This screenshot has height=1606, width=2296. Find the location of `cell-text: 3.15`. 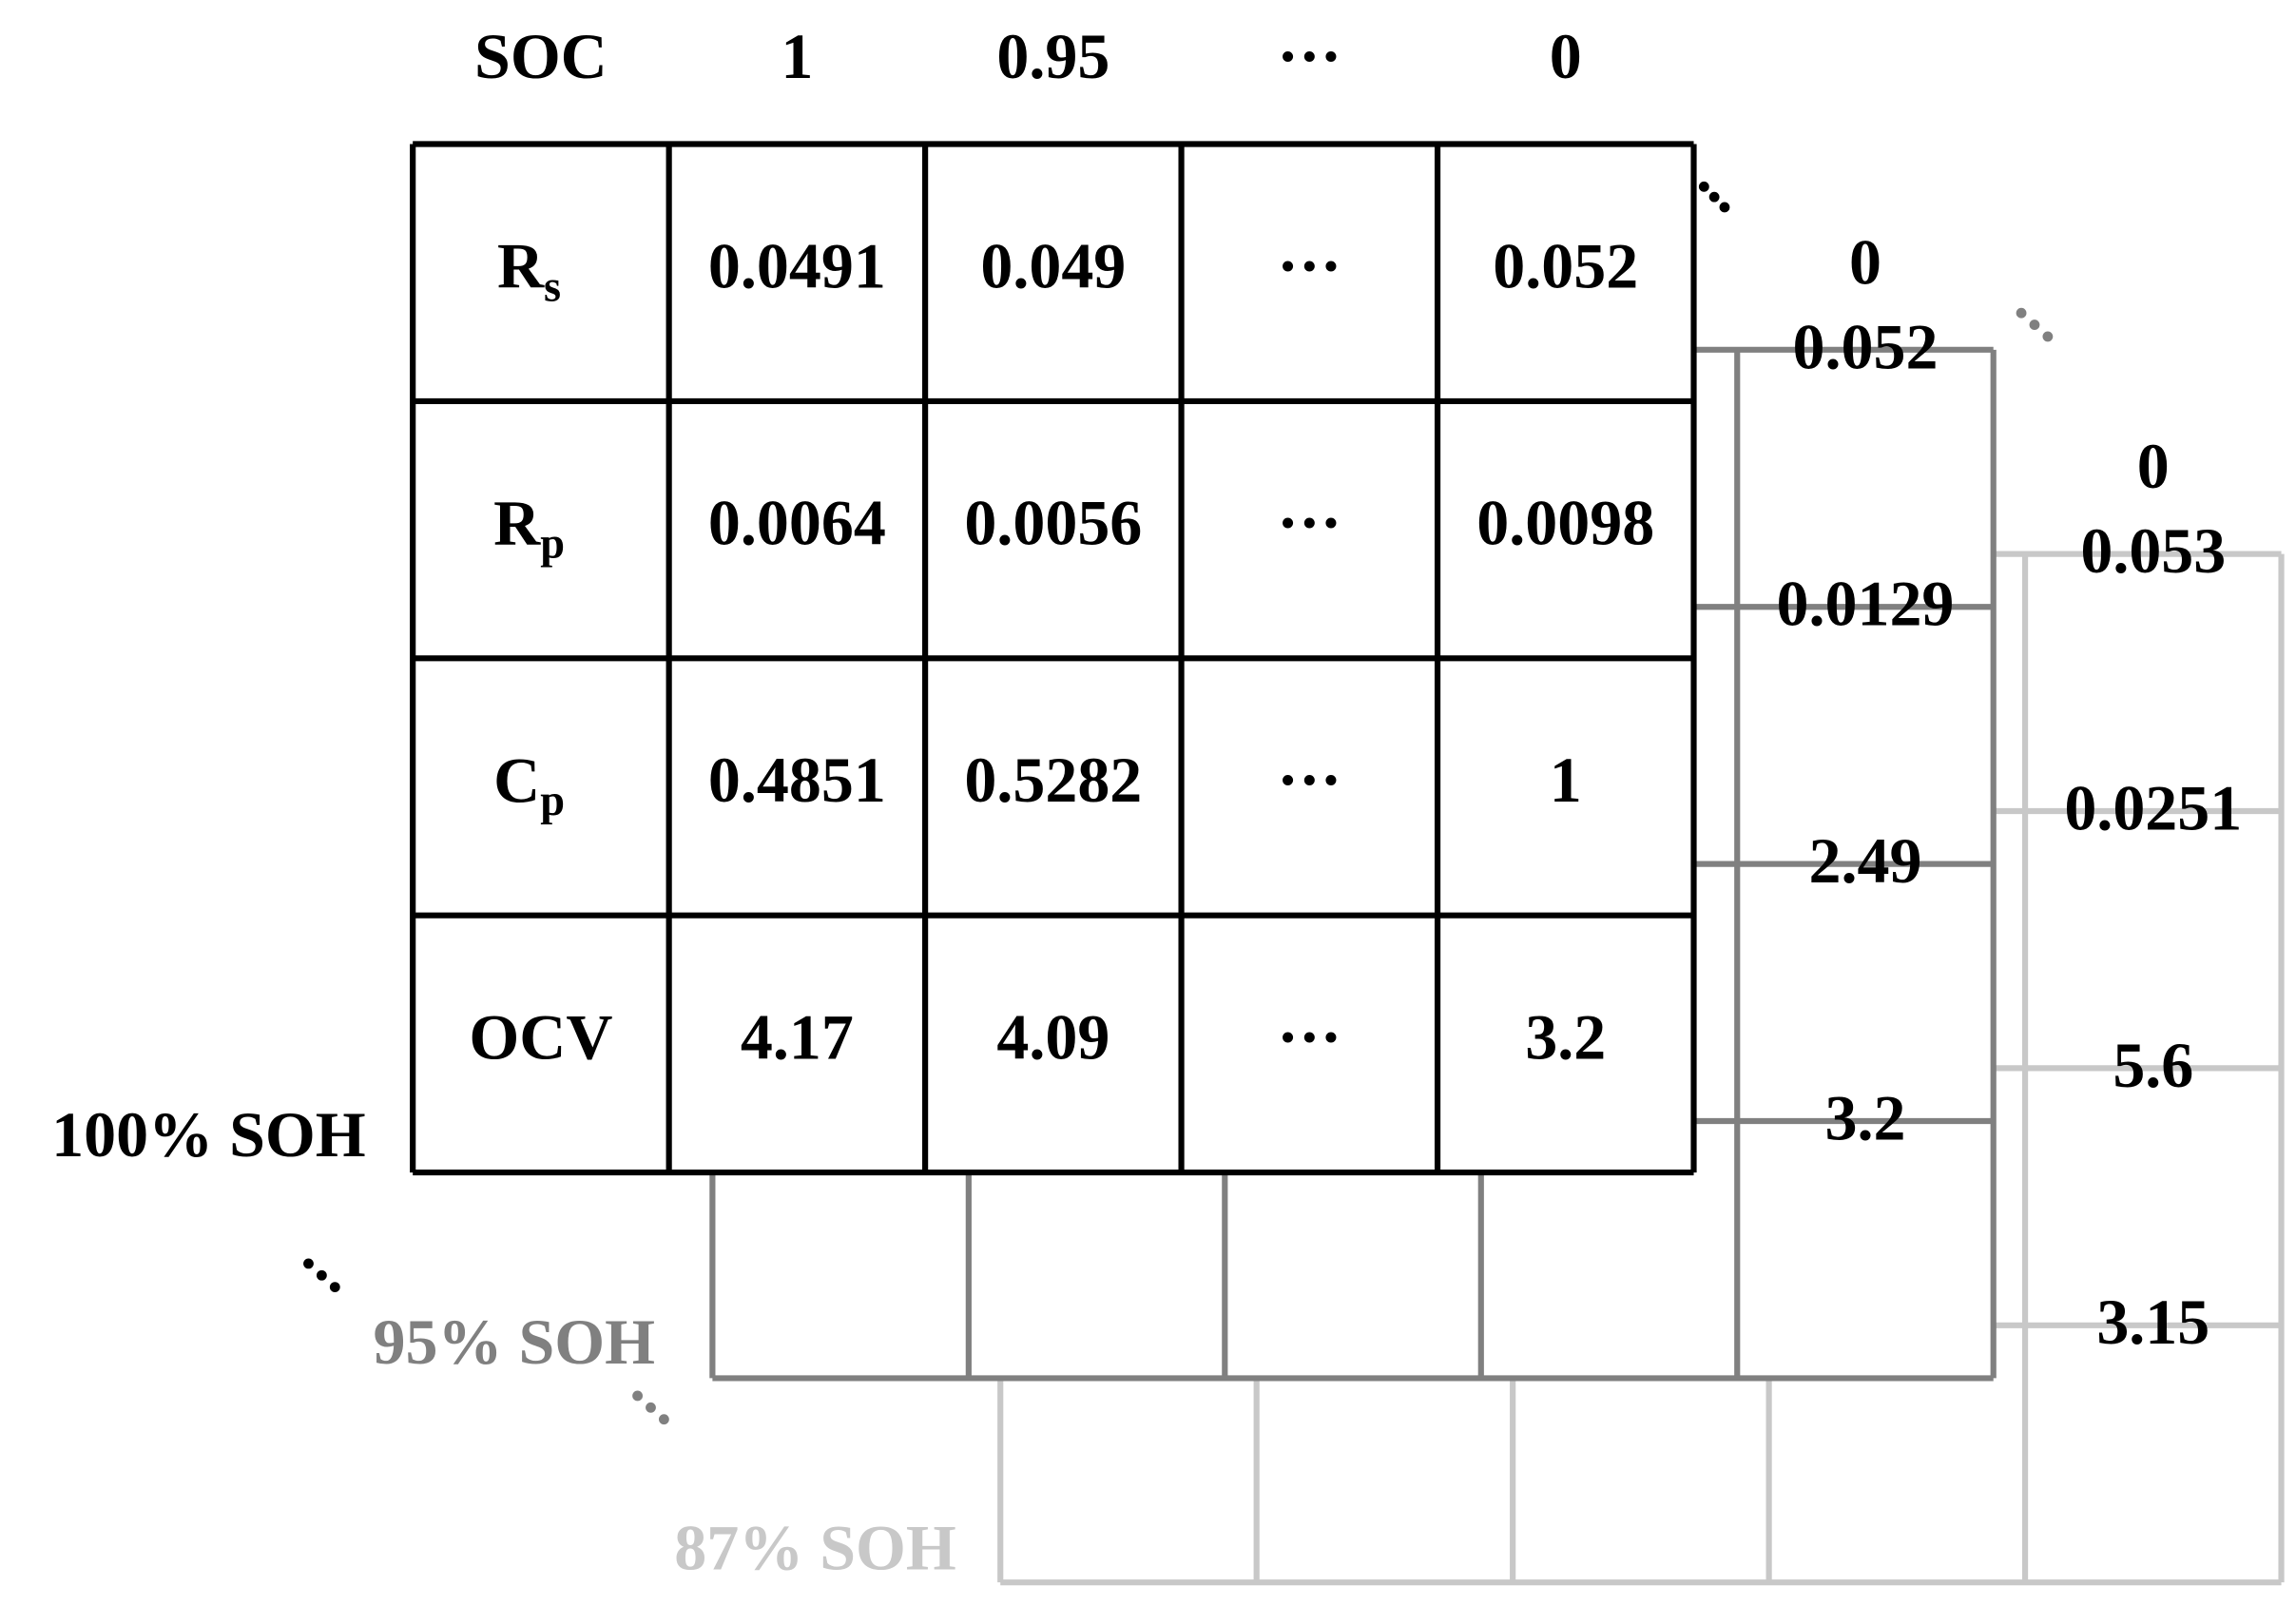

cell-text: 3.15 is located at coordinates (2152, 1322).